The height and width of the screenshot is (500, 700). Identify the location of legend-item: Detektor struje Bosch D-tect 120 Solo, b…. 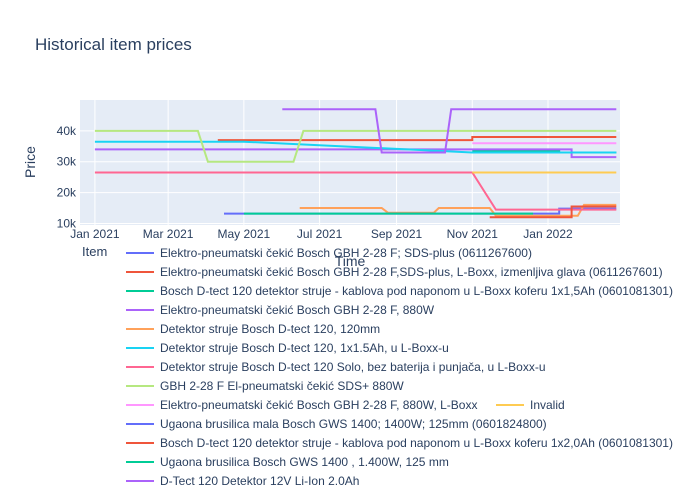
(353, 367).